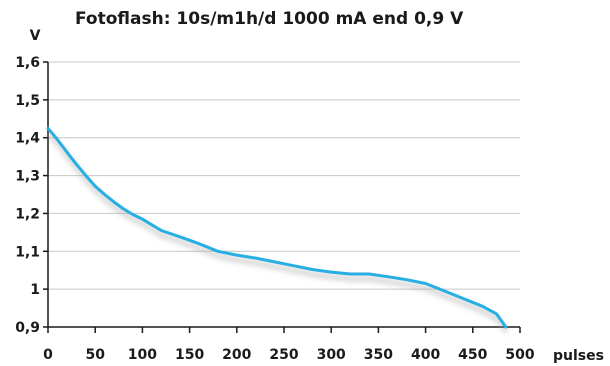  I want to click on x-tick-label: 150, so click(189, 355).